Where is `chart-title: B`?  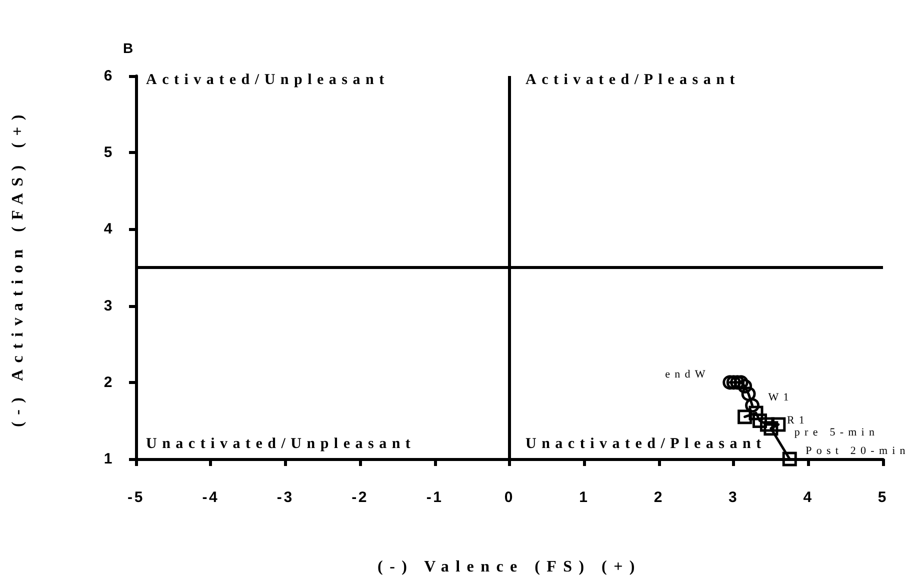 chart-title: B is located at coordinates (129, 48).